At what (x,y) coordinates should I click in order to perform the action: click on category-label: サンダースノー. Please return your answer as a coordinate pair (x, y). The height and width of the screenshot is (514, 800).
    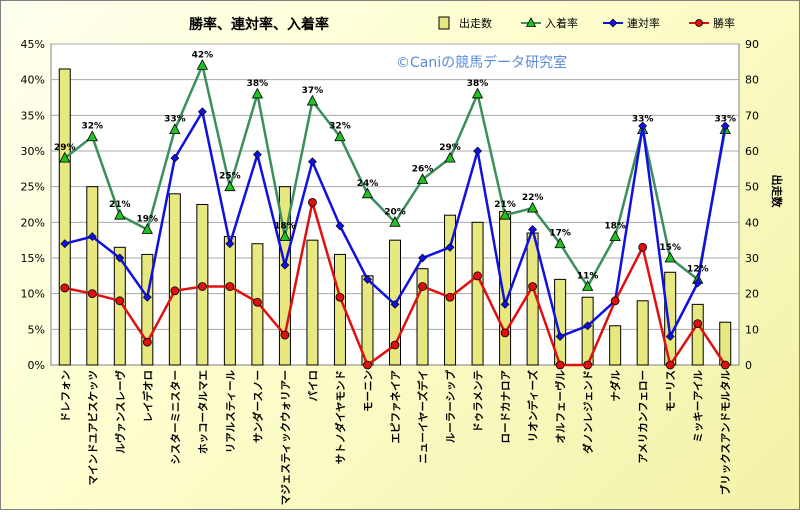
    Looking at the image, I should click on (257, 406).